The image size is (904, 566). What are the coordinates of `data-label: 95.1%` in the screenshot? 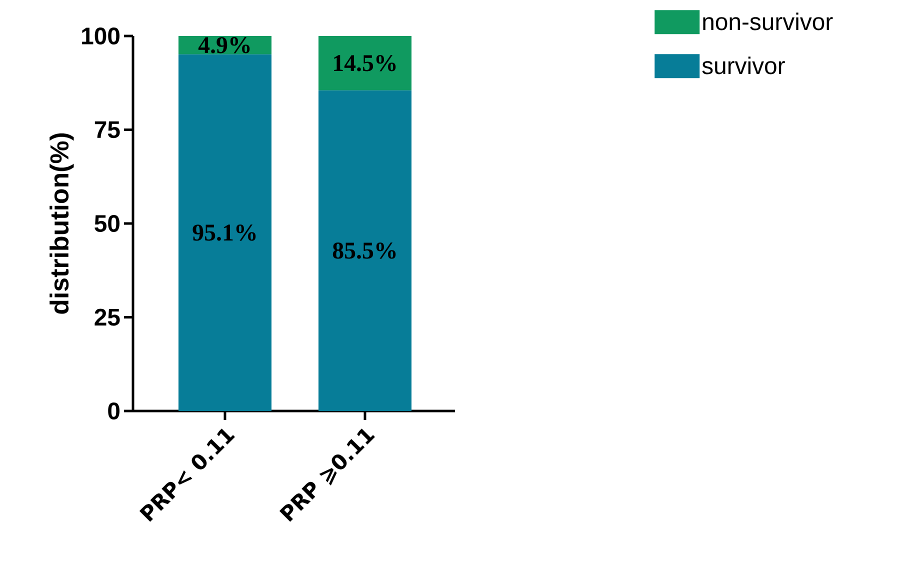 It's located at (224, 232).